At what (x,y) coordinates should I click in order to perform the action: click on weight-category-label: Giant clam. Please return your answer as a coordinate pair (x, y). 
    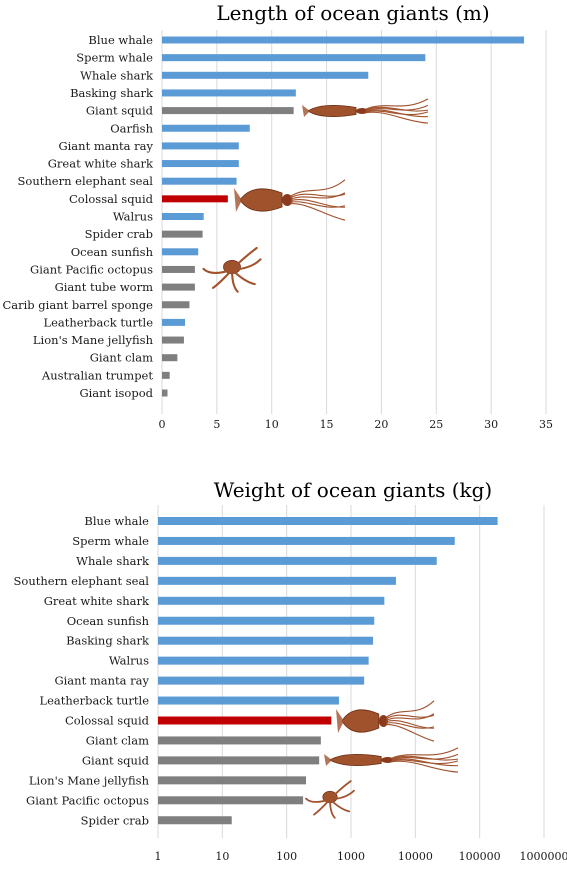
    Looking at the image, I should click on (117, 740).